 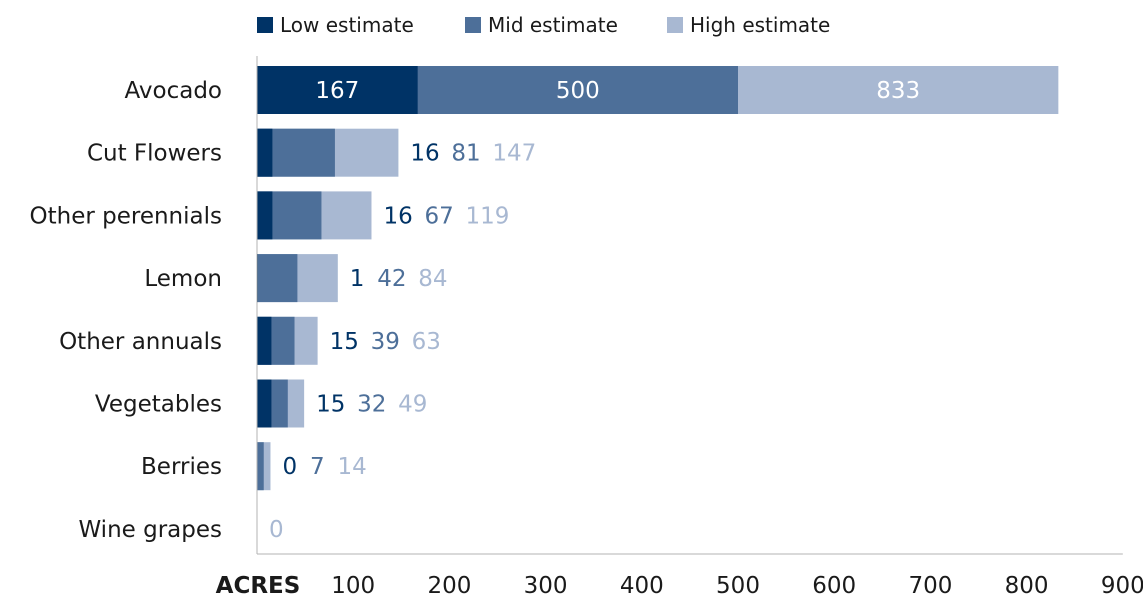 I want to click on x-tick-label: 300, so click(x=546, y=585).